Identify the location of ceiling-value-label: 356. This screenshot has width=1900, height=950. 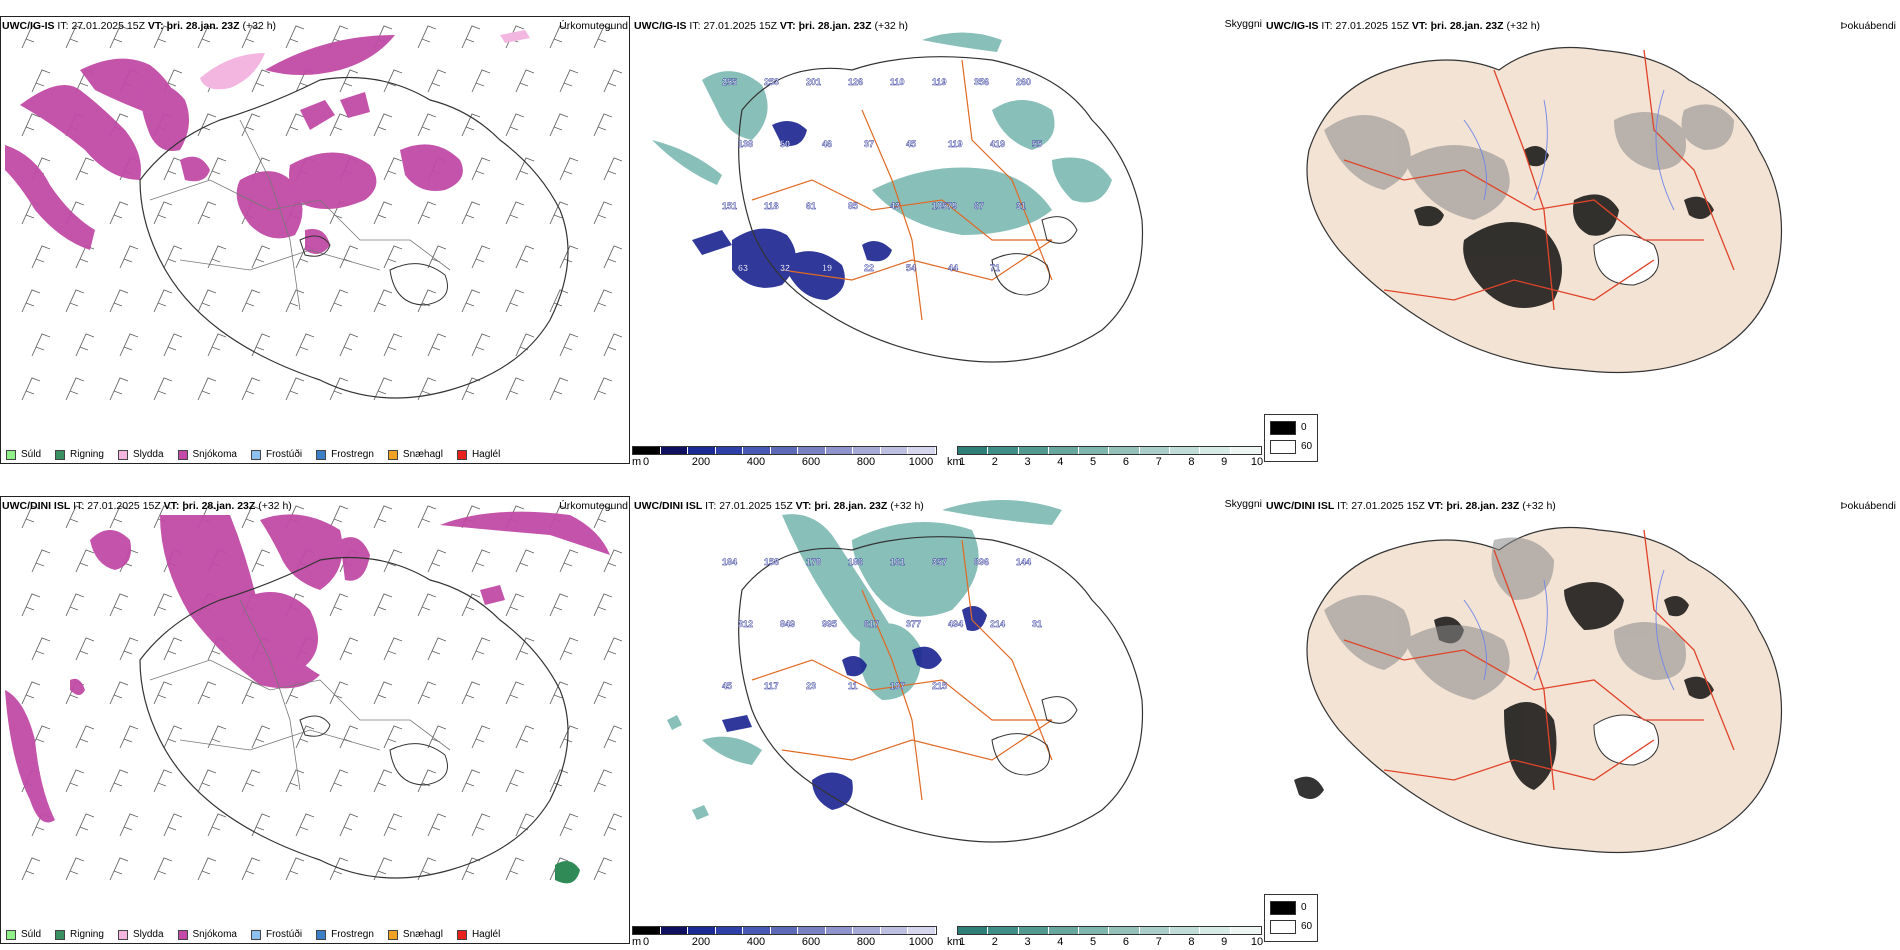
(981, 82).